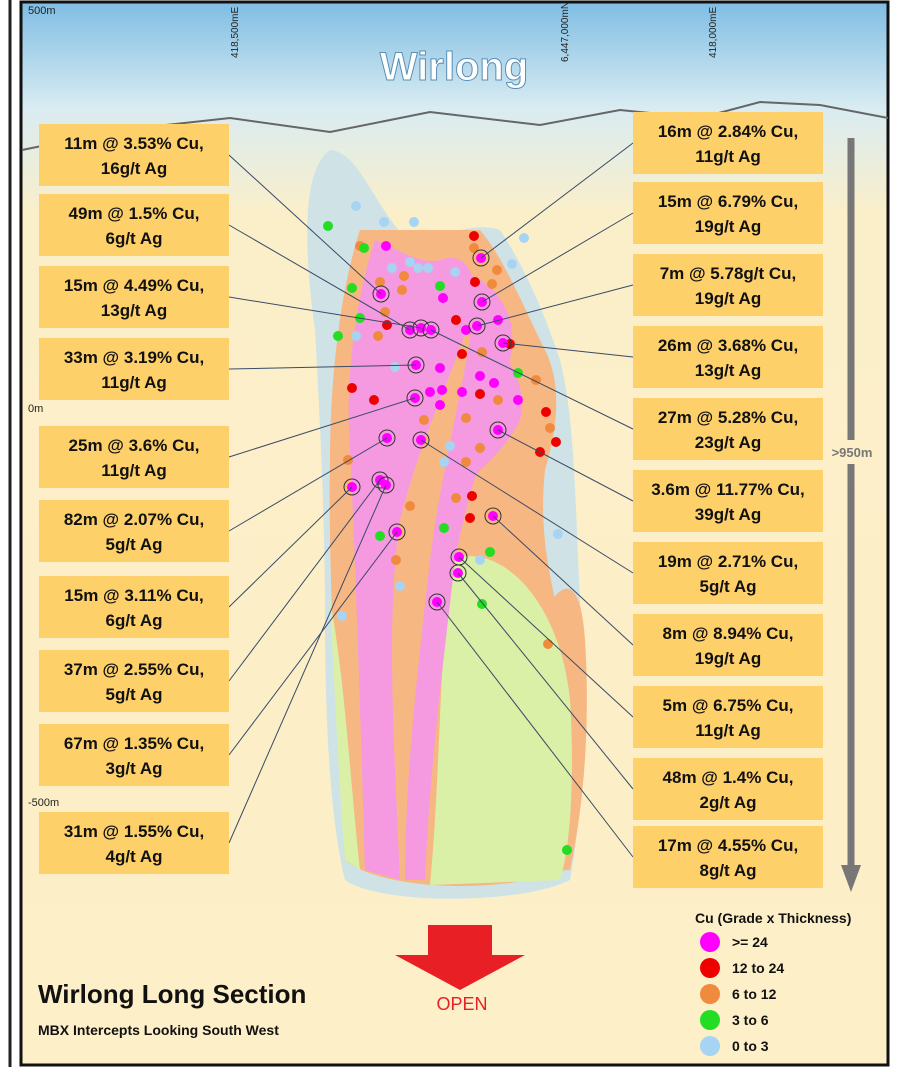  Describe the element at coordinates (852, 452) in the screenshot. I see `depth-label-bg` at that location.